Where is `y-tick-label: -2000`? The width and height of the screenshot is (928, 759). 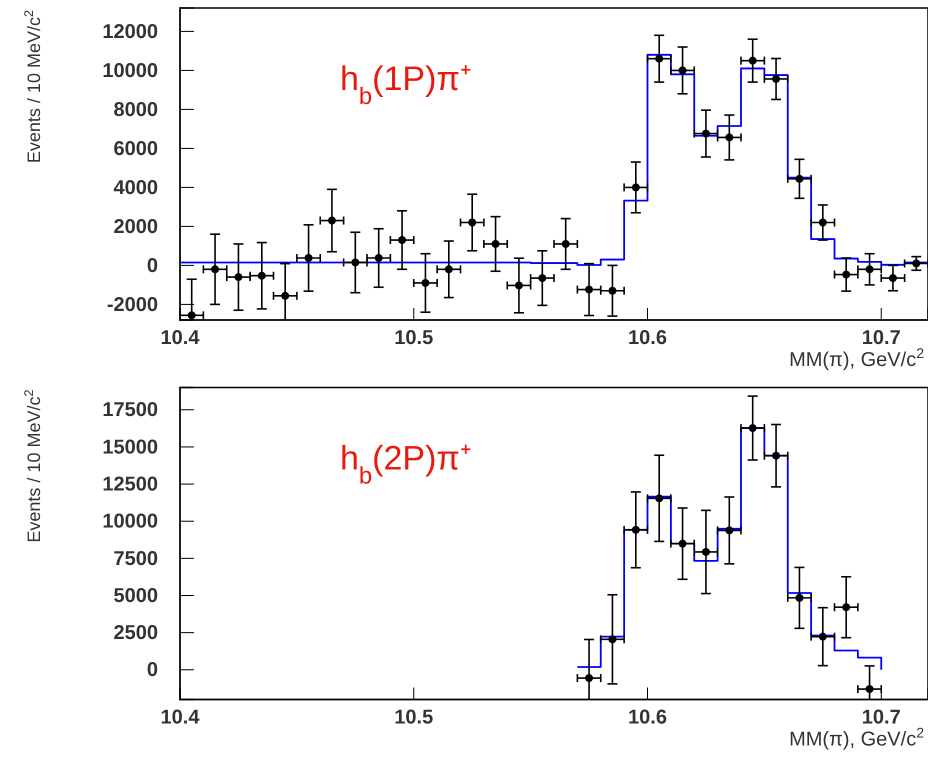
y-tick-label: -2000 is located at coordinates (132, 305).